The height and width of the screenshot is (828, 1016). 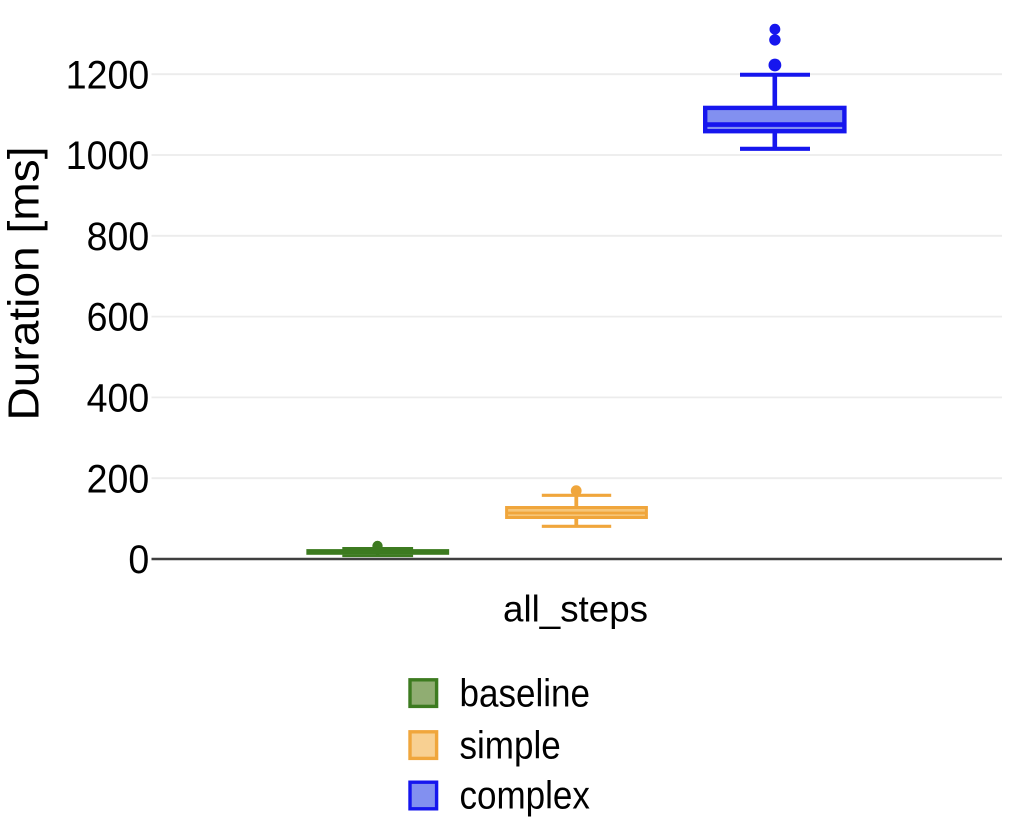 I want to click on svg-text: 200, so click(x=118, y=479).